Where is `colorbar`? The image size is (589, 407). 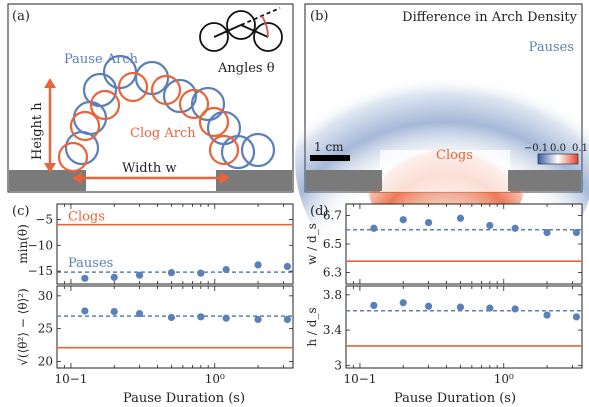
colorbar is located at coordinates (558, 159).